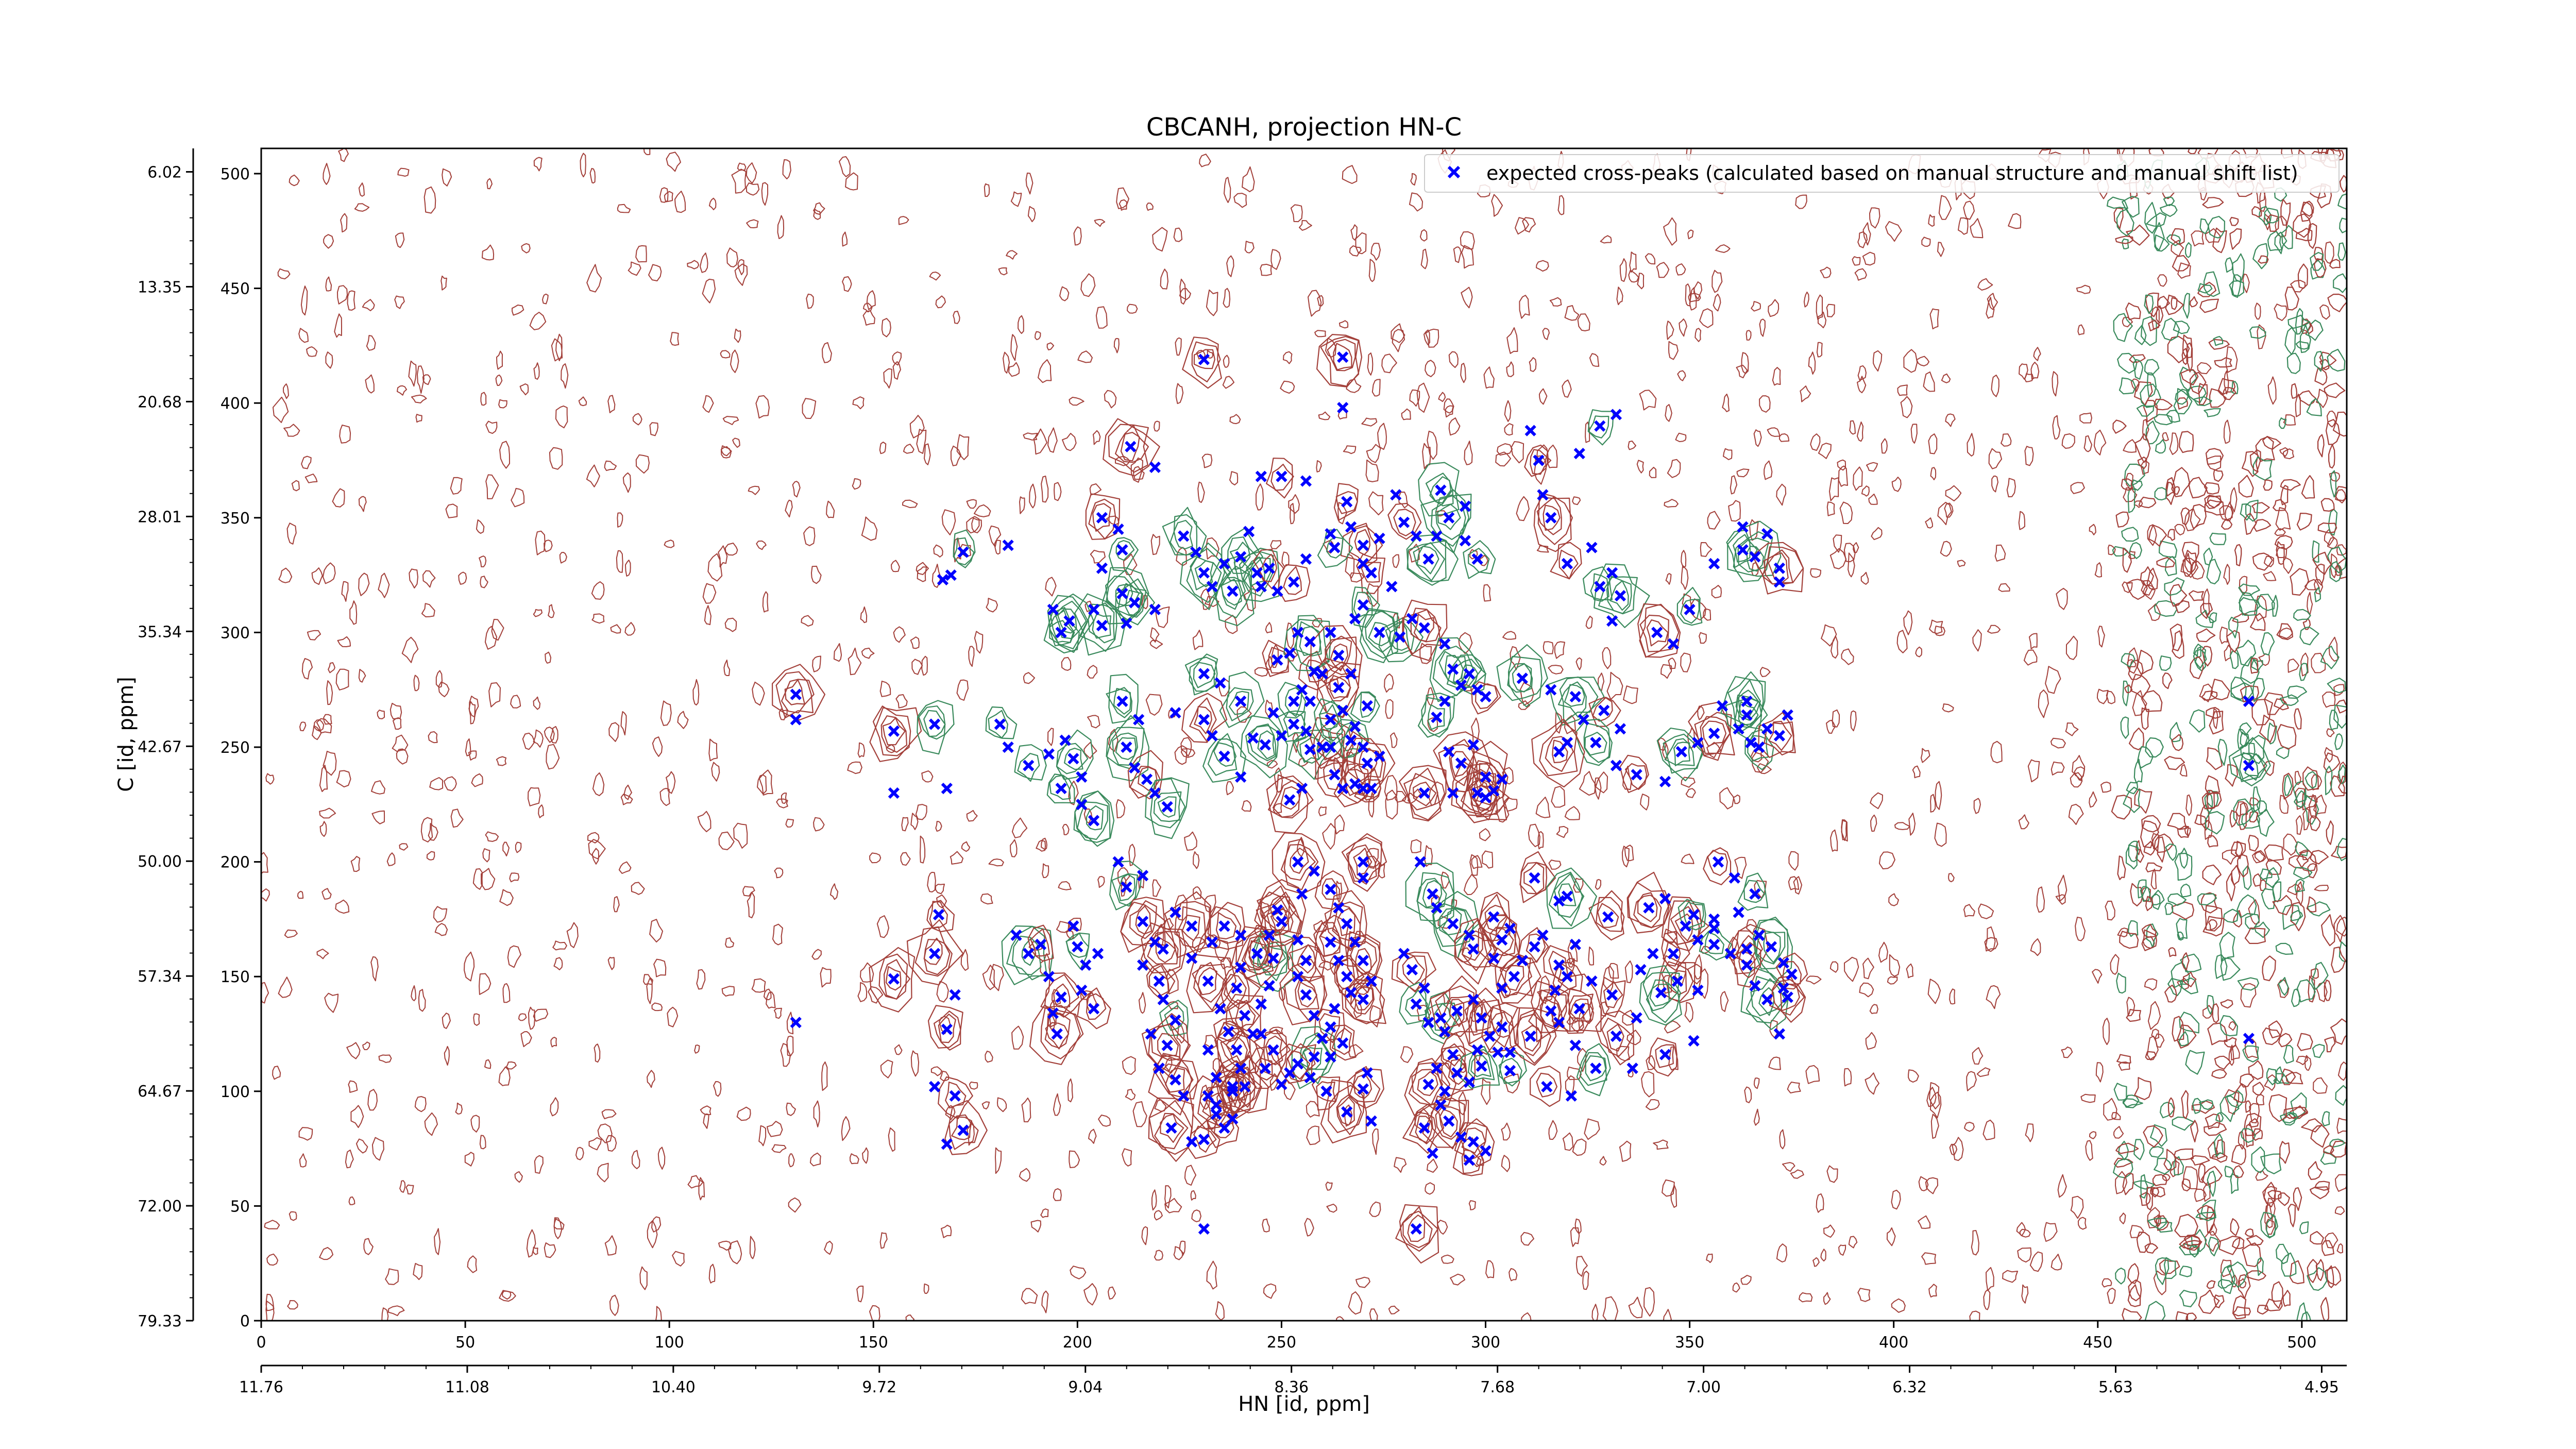  Describe the element at coordinates (261, 1343) in the screenshot. I see `x-index-tick-label: 0` at that location.